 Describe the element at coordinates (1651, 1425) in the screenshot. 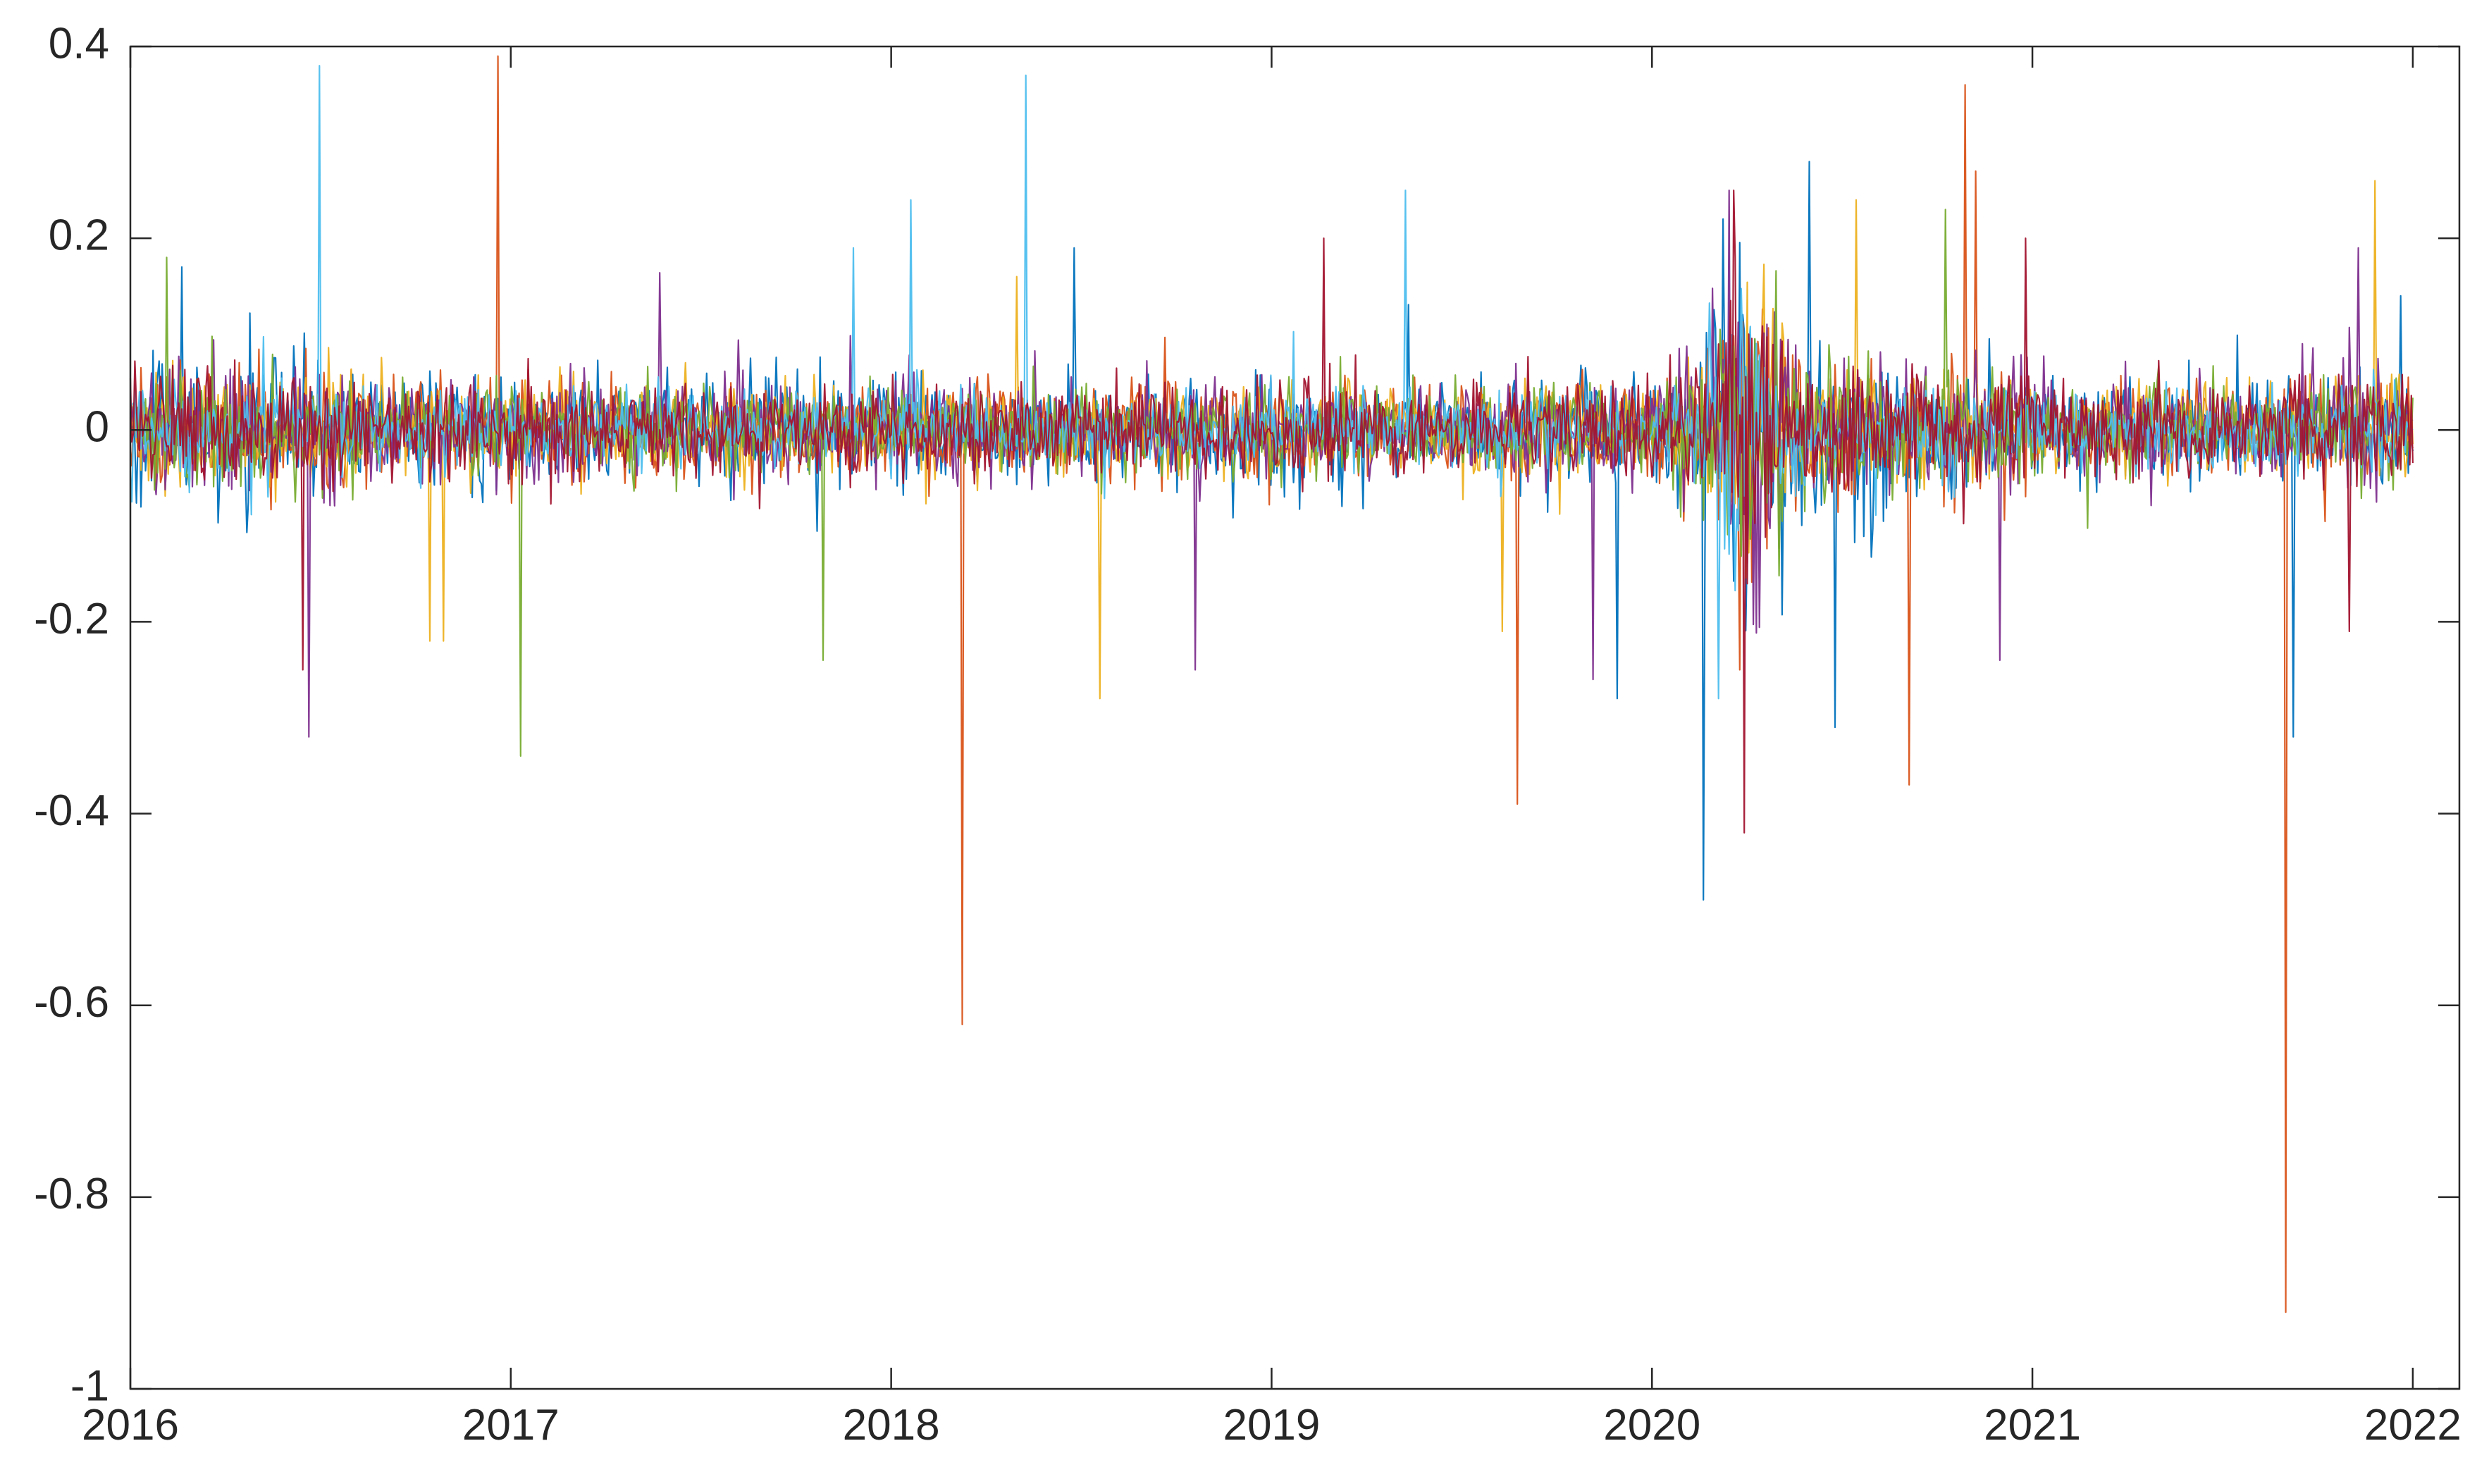

I see `x-tick-label: 2020` at that location.